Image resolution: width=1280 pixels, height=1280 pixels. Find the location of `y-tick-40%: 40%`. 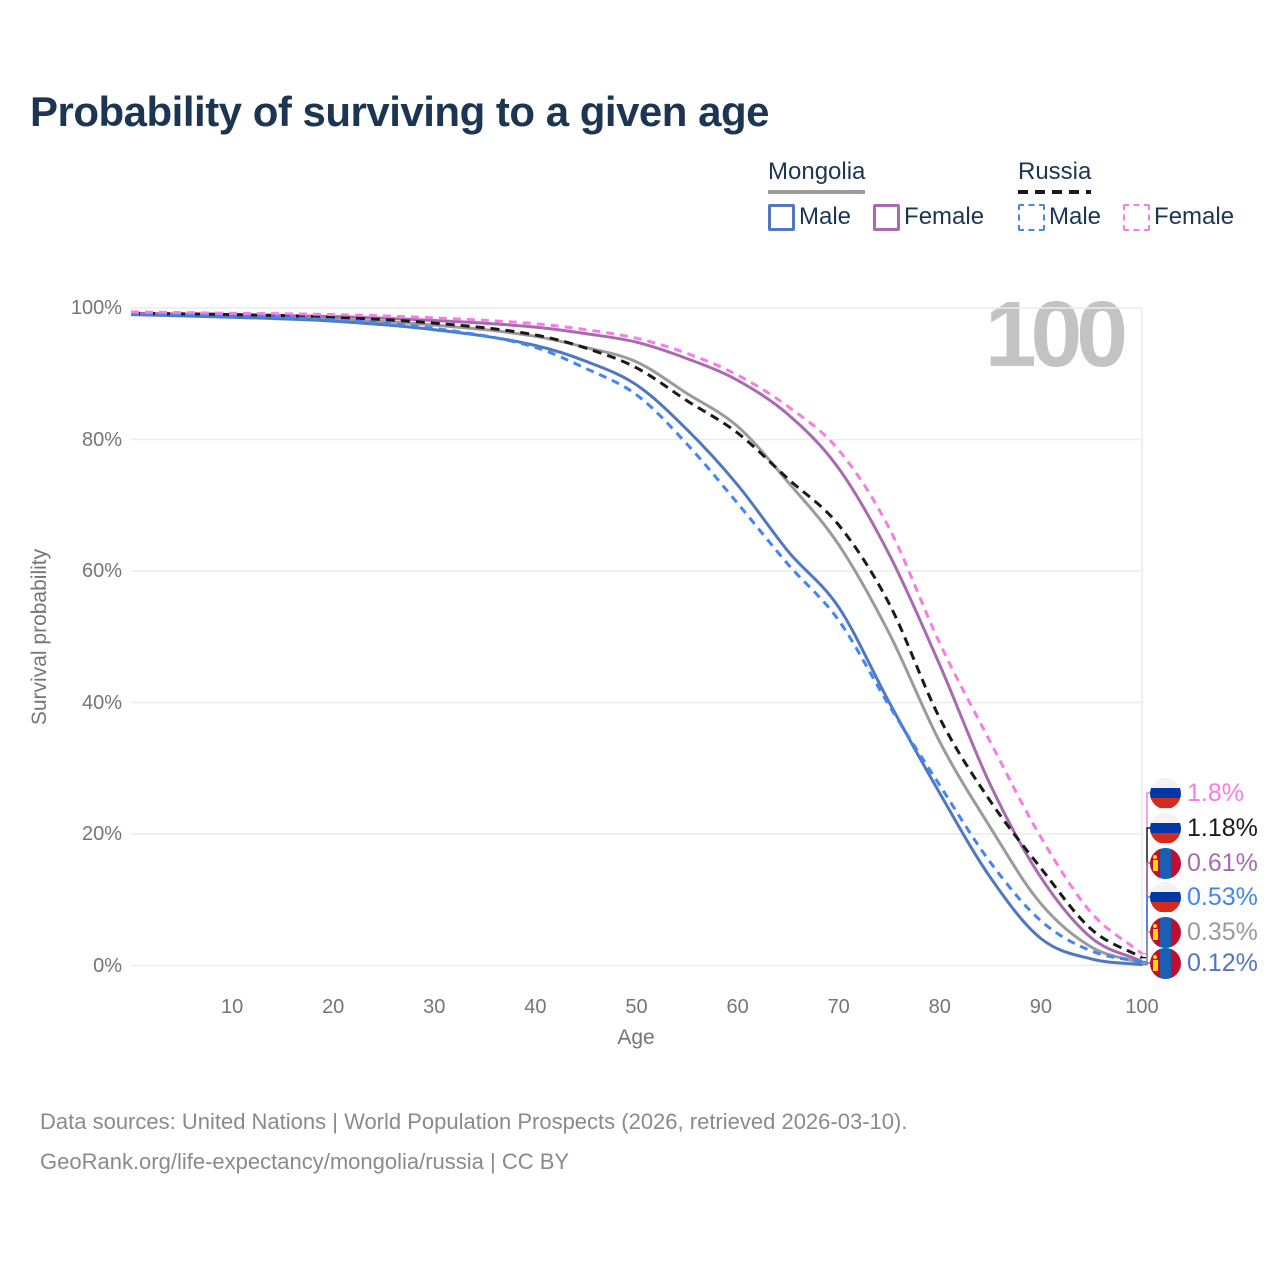

y-tick-40%: 40% is located at coordinates (101, 702).